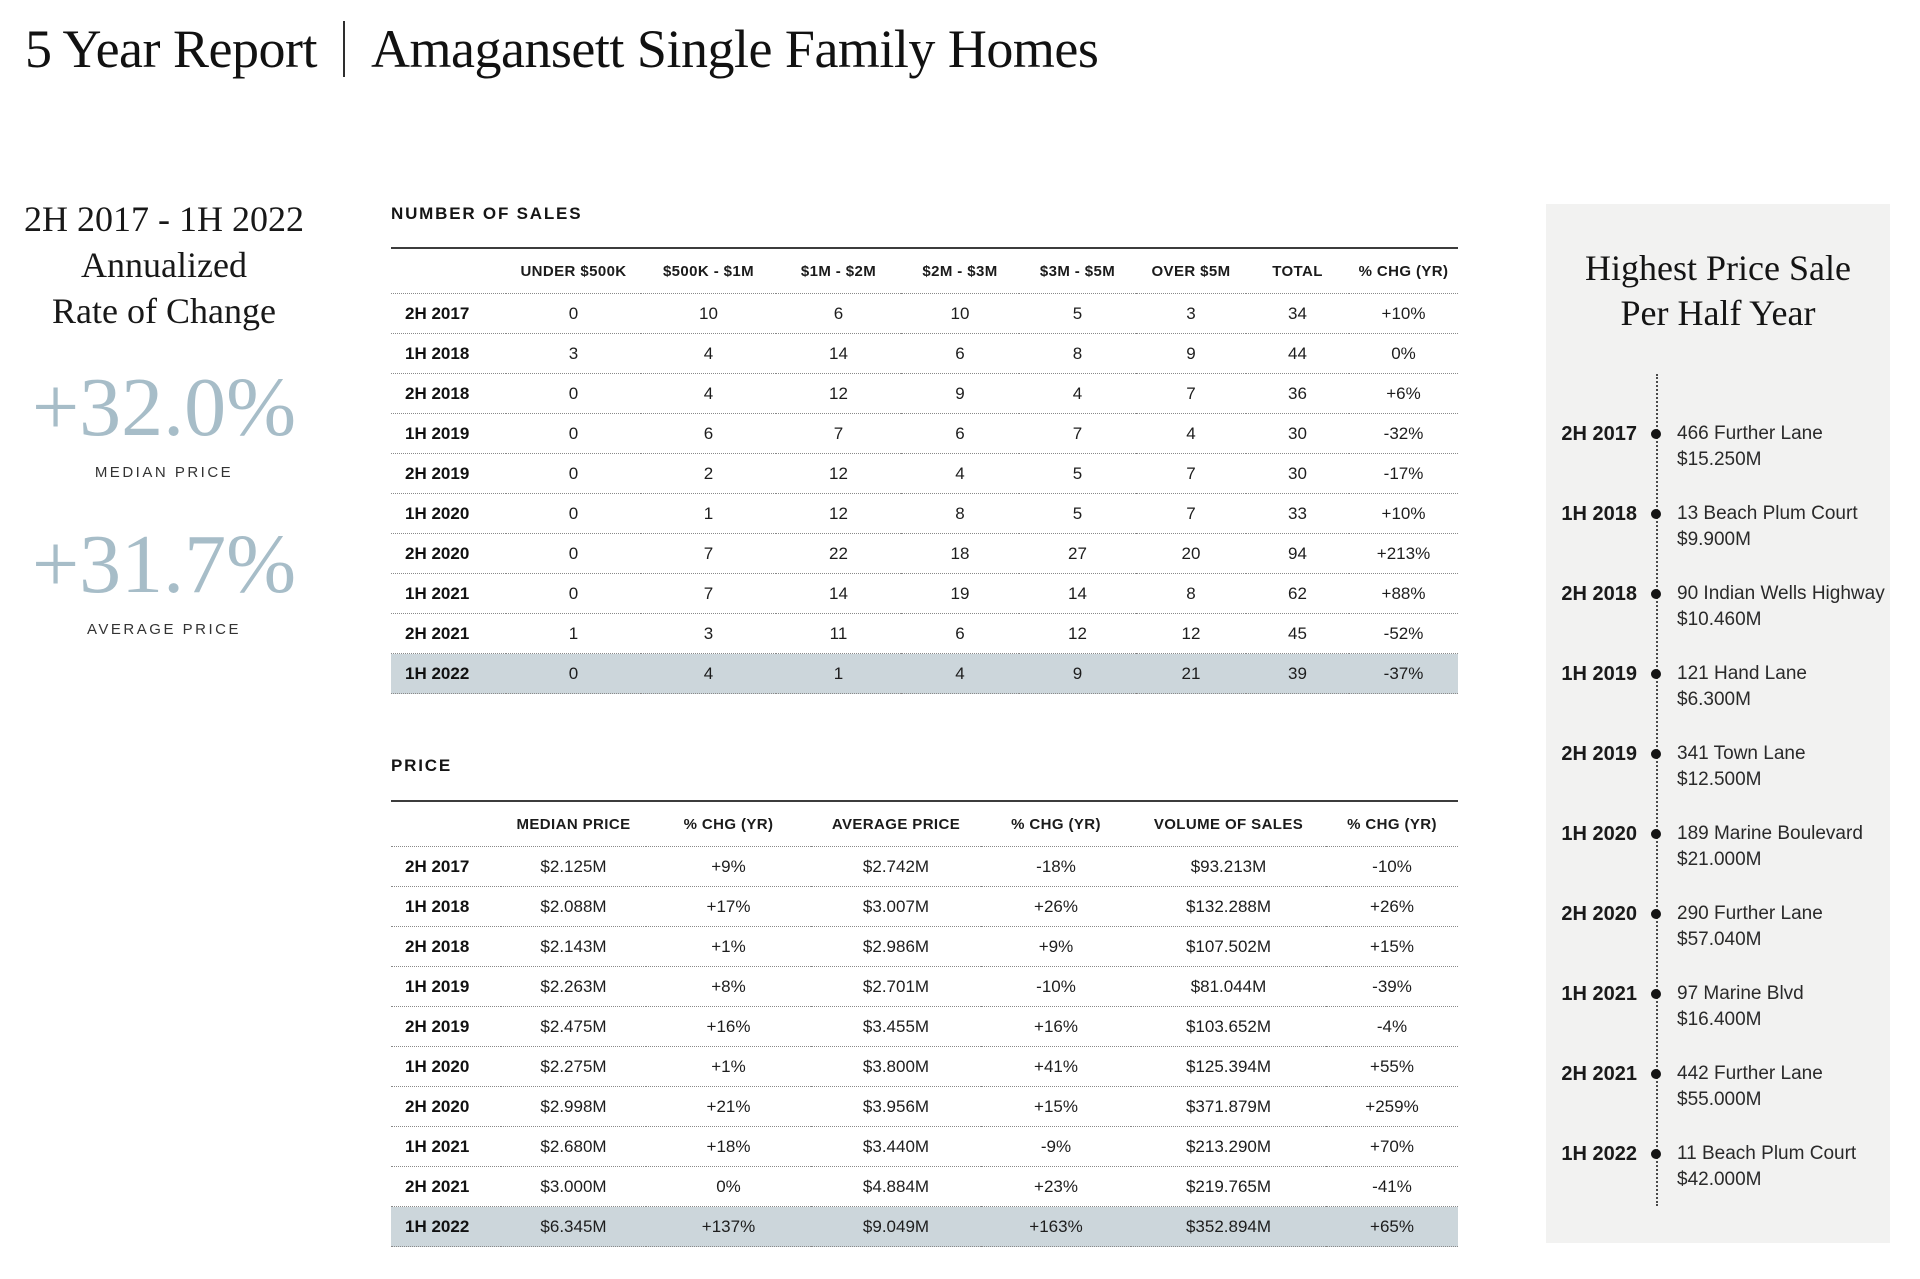 The image size is (1920, 1279). I want to click on timeline-period: 1H 2020, so click(1599, 834).